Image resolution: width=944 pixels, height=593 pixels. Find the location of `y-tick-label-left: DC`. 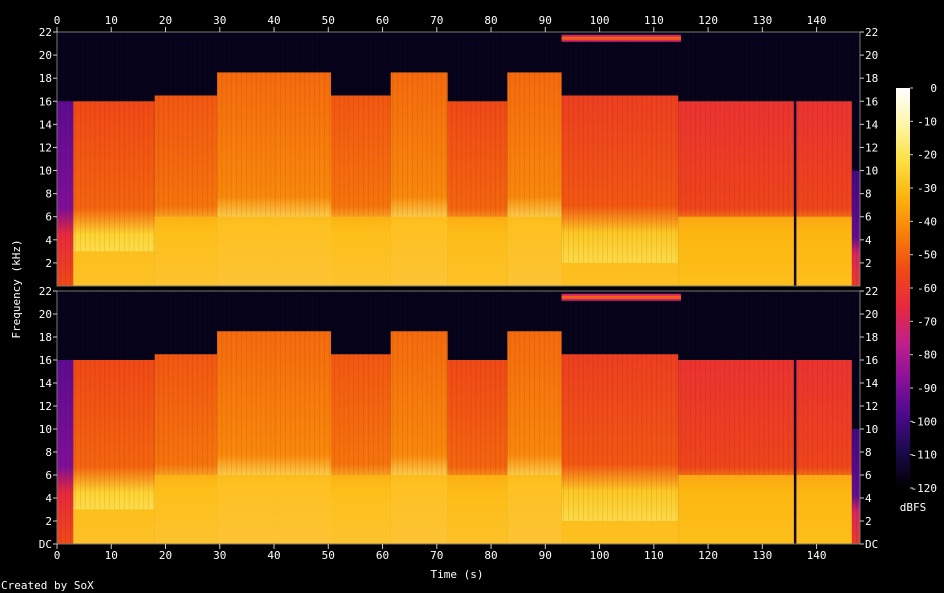

y-tick-label-left: DC is located at coordinates (45, 544).